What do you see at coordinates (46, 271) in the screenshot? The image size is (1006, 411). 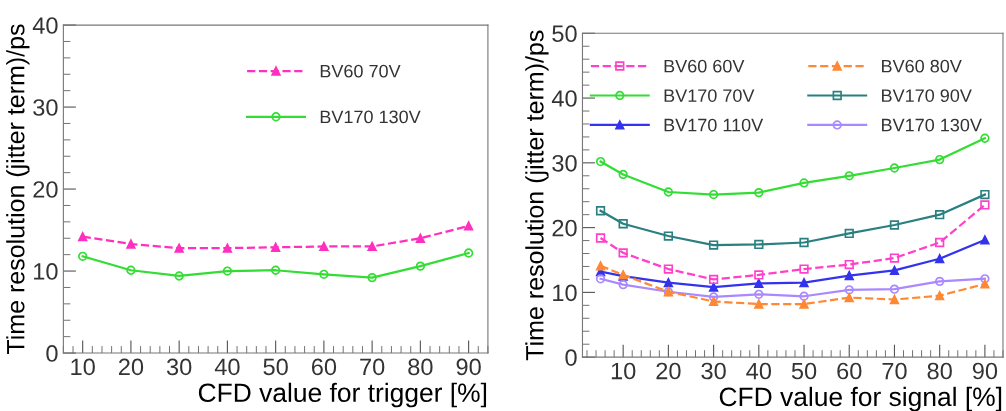 I see `y-tick-label: 10` at bounding box center [46, 271].